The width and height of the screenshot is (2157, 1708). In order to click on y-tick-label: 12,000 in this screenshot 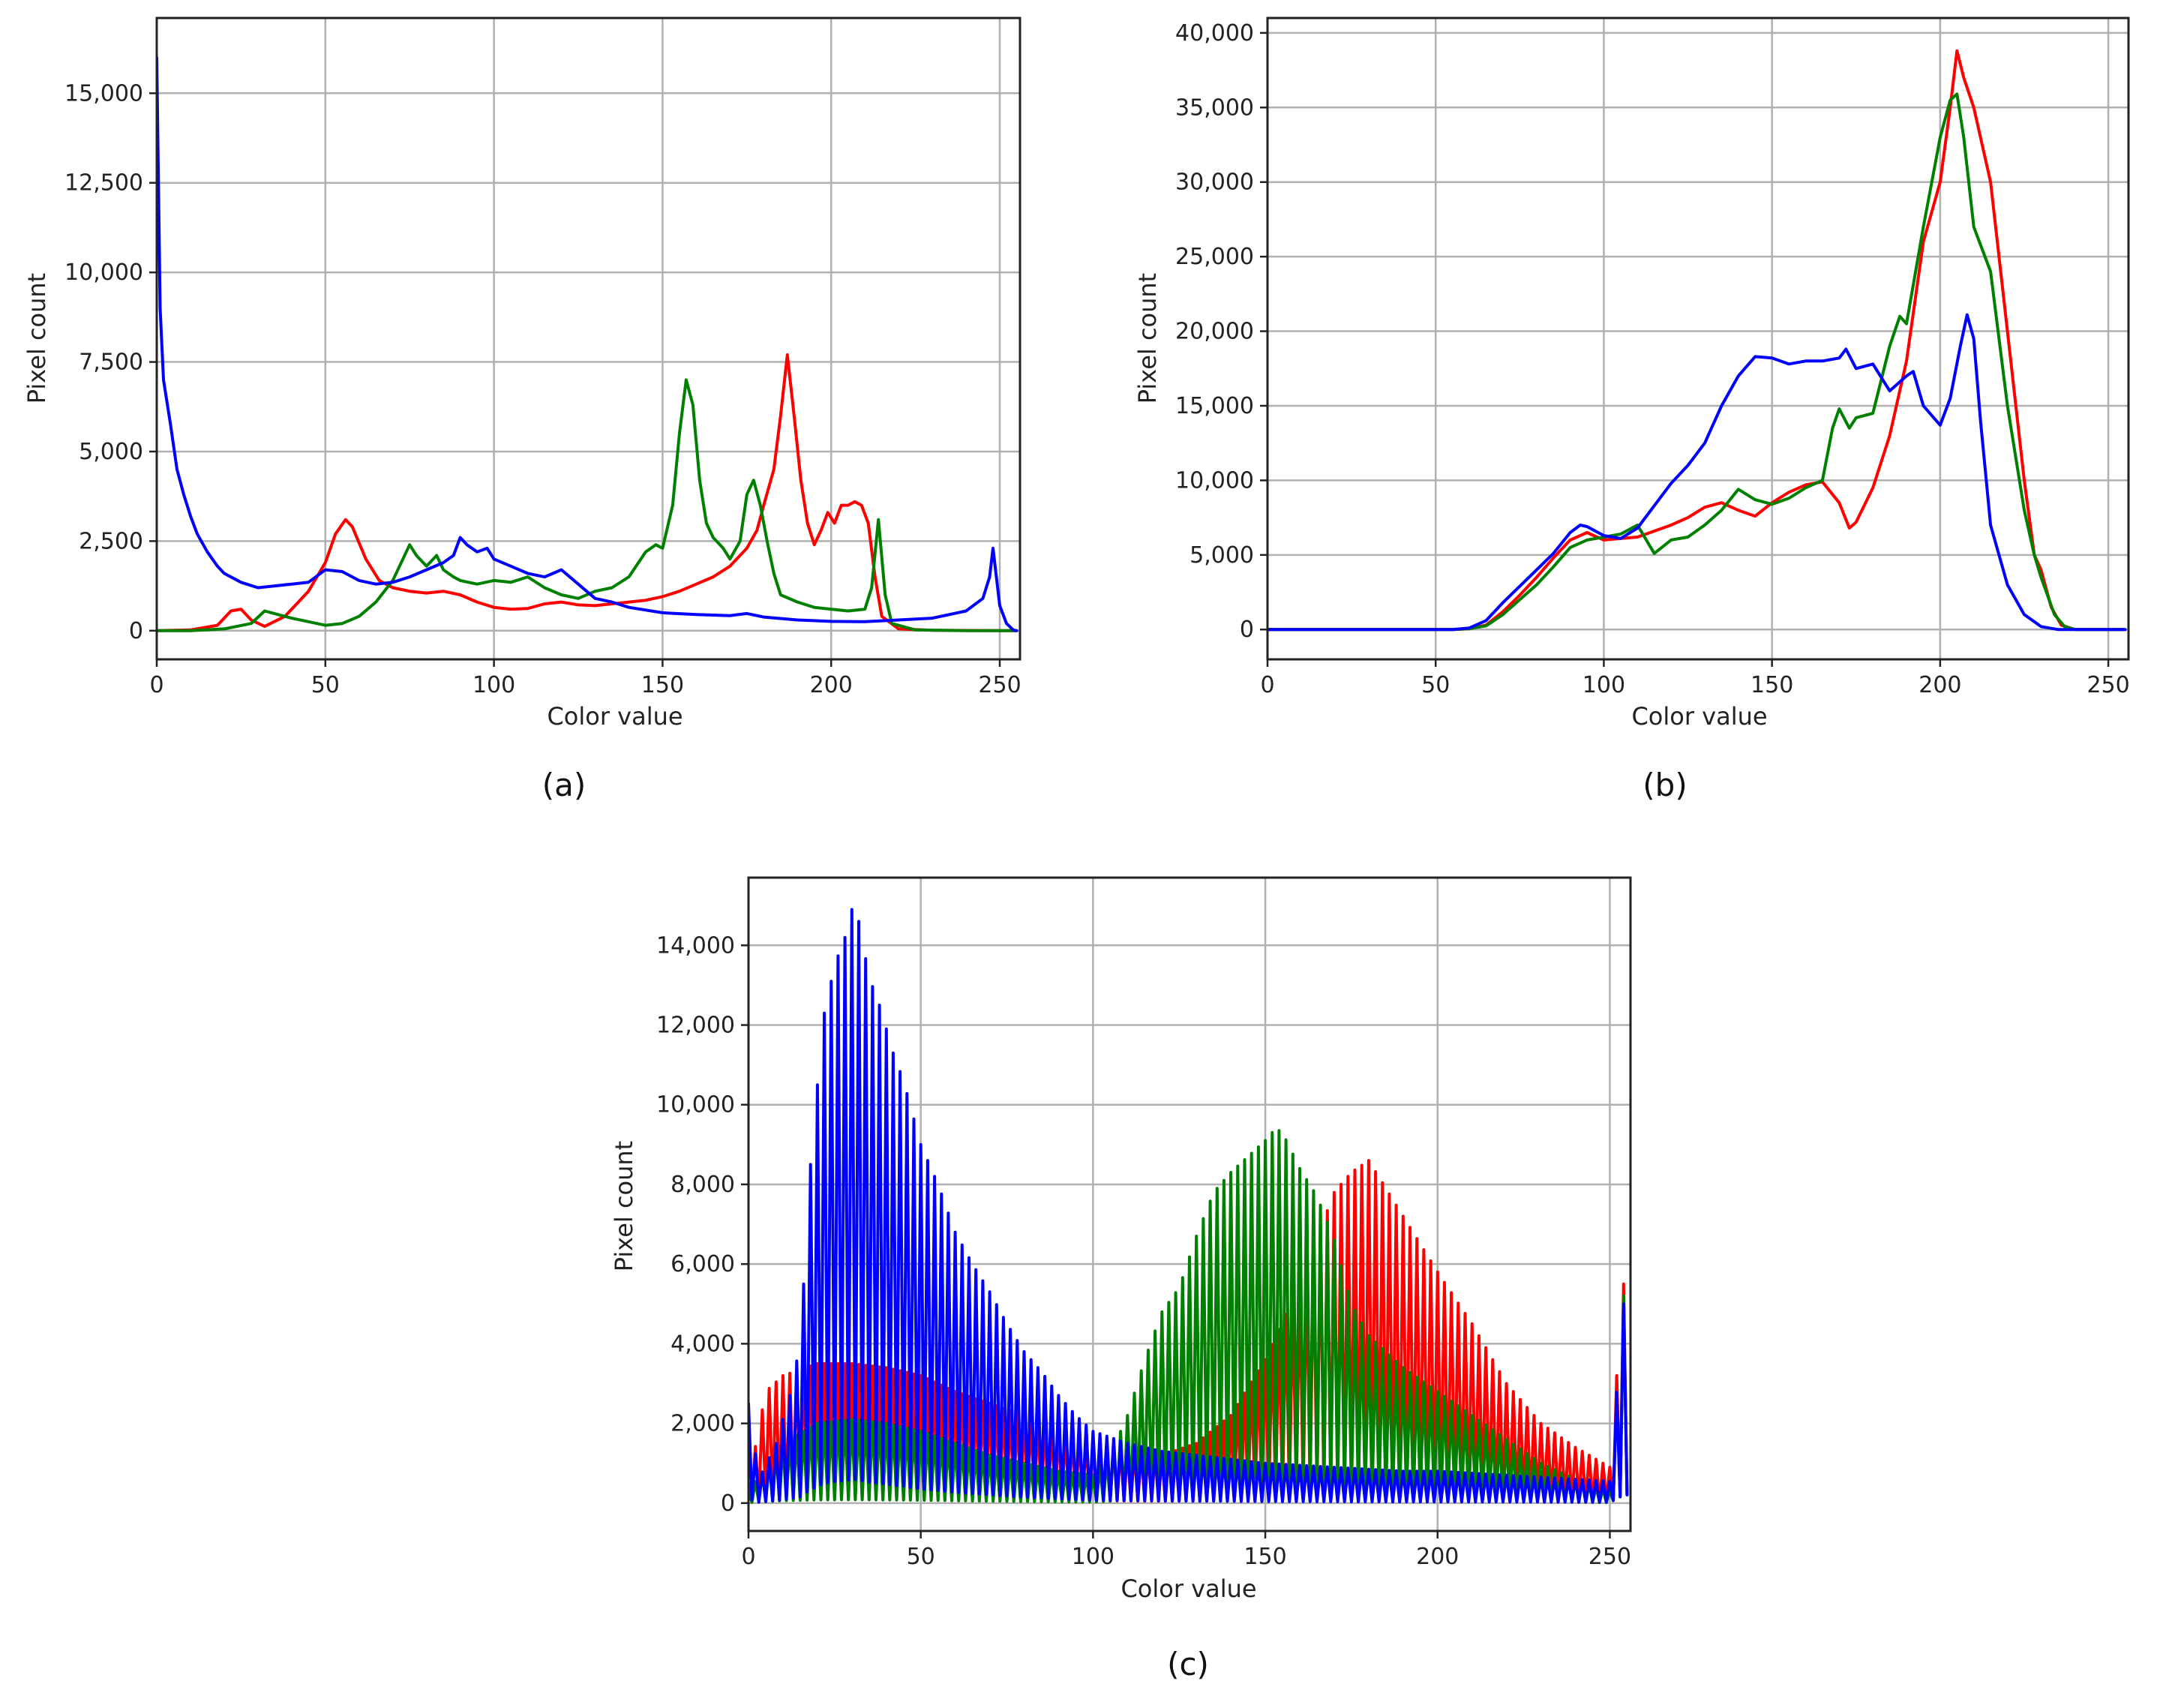, I will do `click(695, 1026)`.